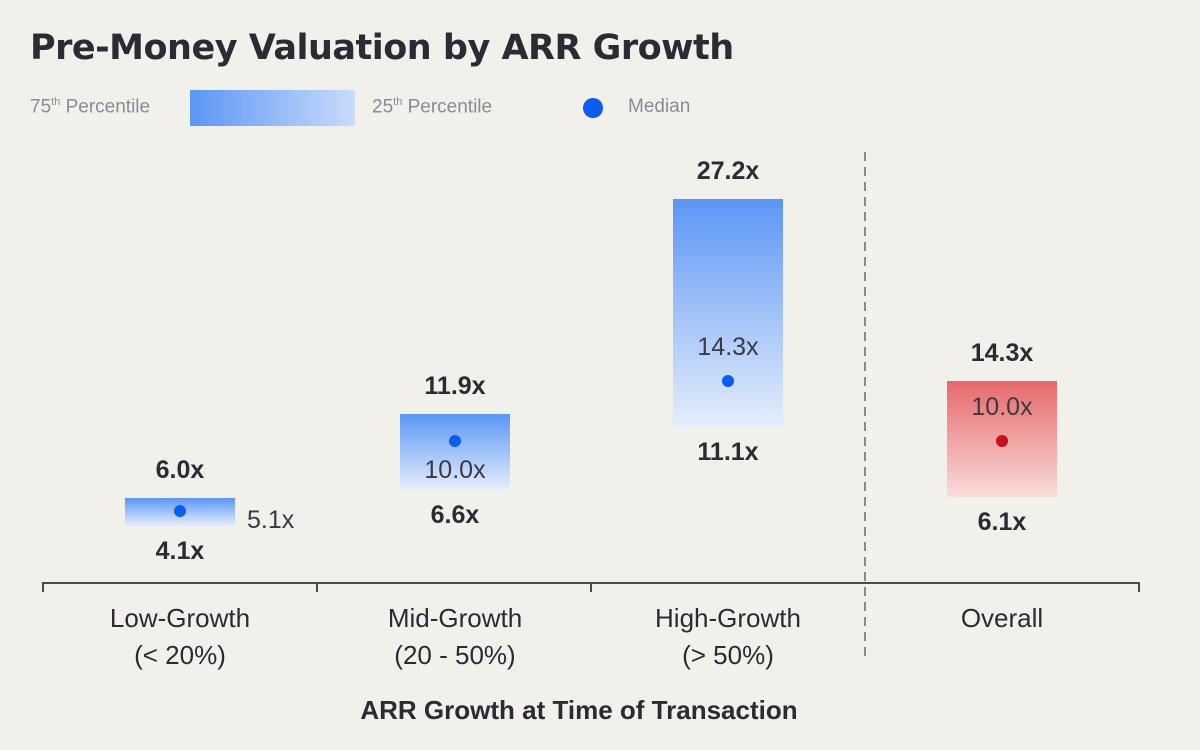 This screenshot has width=1200, height=750. What do you see at coordinates (432, 107) in the screenshot?
I see `legend-p25-label: 25th Percentile` at bounding box center [432, 107].